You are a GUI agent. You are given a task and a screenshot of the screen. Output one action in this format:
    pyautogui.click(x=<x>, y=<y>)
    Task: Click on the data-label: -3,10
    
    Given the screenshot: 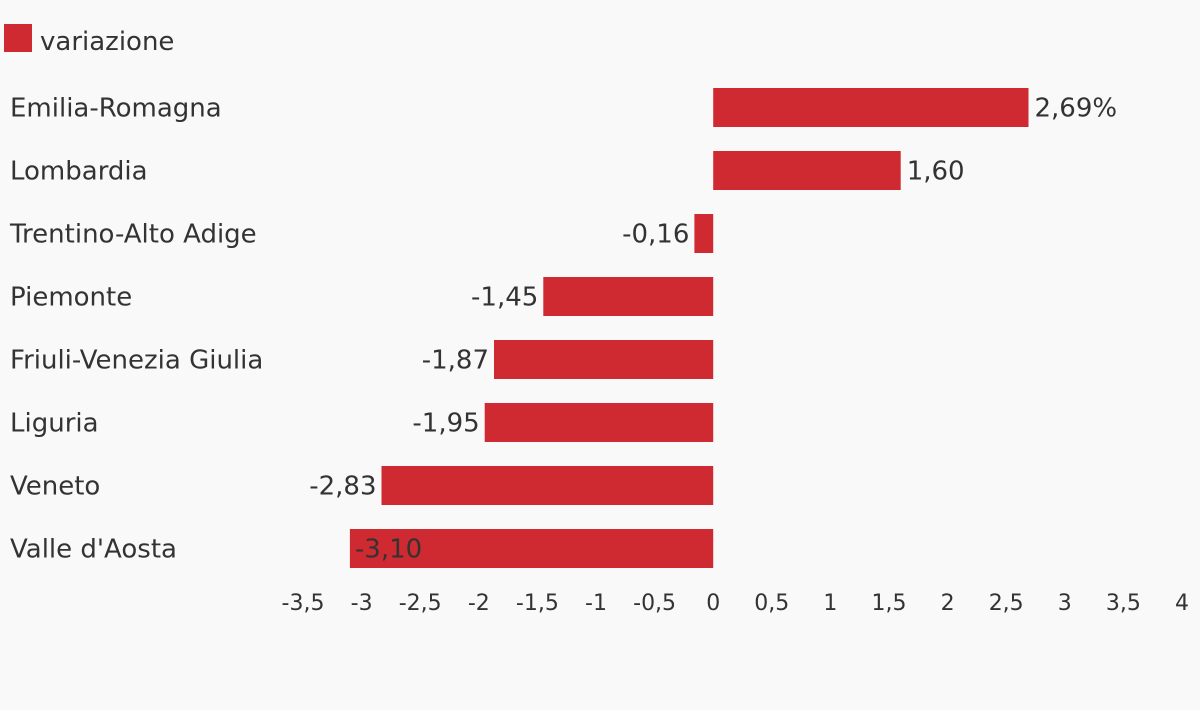 What is the action you would take?
    pyautogui.click(x=388, y=550)
    